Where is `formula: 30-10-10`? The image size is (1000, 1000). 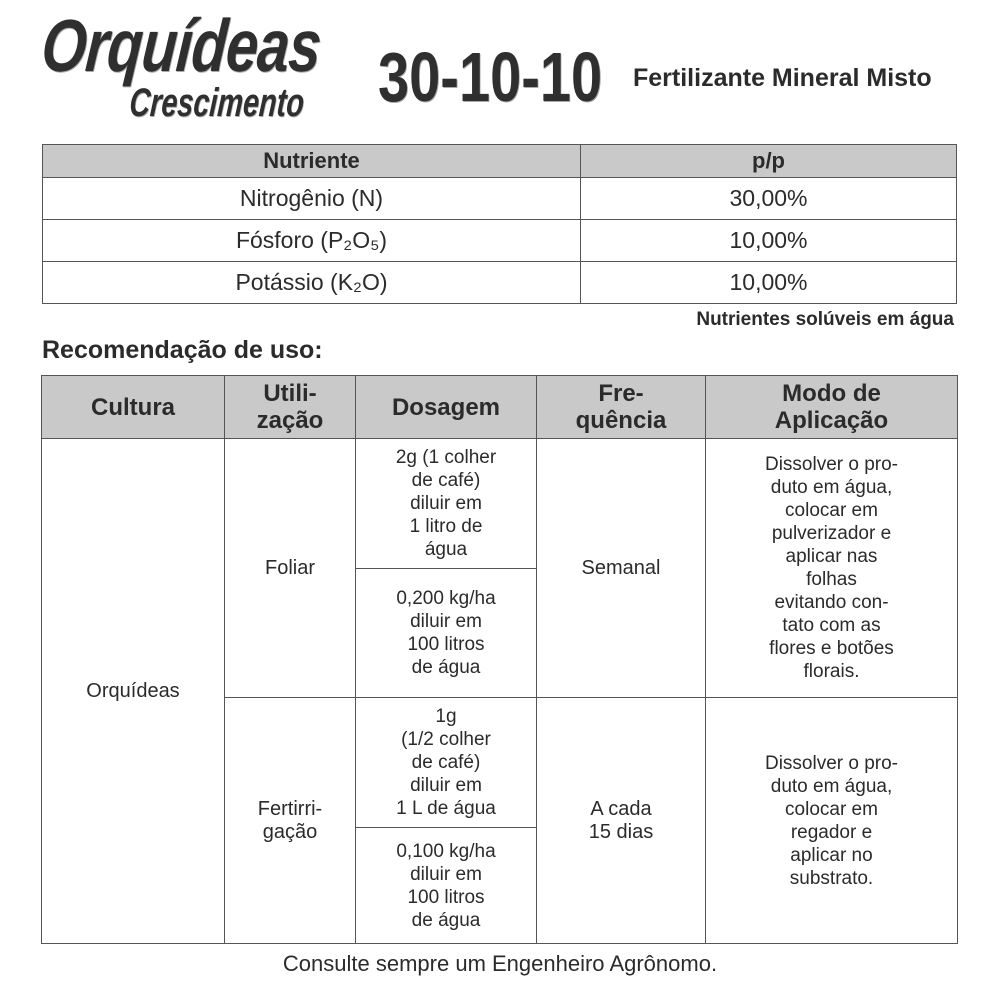
formula: 30-10-10 is located at coordinates (490, 77).